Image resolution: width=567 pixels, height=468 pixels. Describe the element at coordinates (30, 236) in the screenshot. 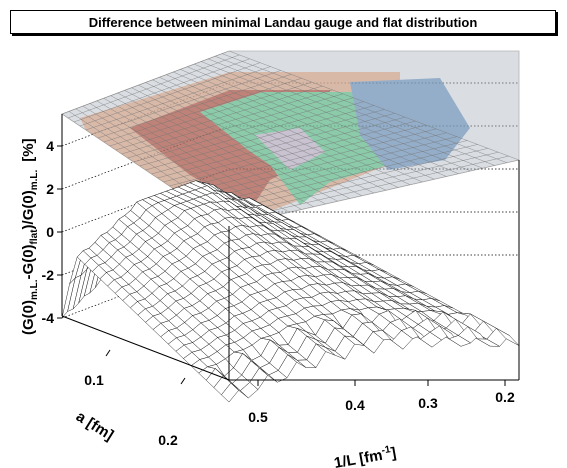

I see `z-axis-title: (G(0)m.L.-G(0)flat)/G(0)m.L.[%]` at that location.